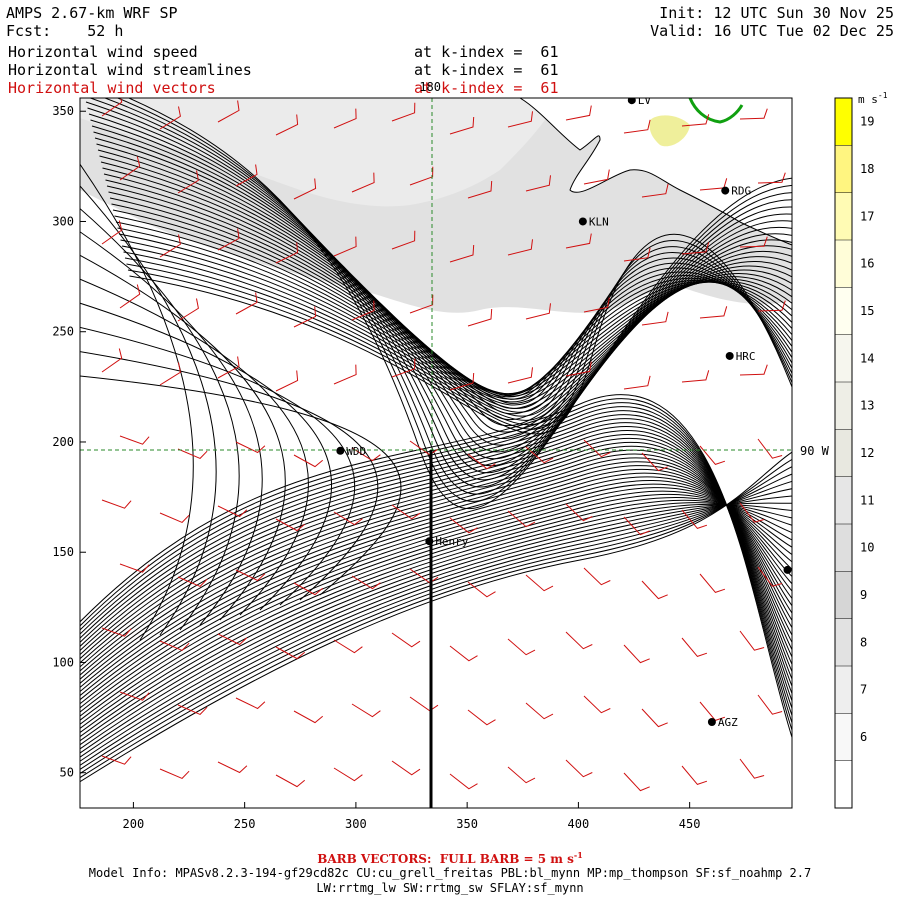 This screenshot has width=900, height=900. Describe the element at coordinates (867, 406) in the screenshot. I see `colorbar-label: 13` at that location.